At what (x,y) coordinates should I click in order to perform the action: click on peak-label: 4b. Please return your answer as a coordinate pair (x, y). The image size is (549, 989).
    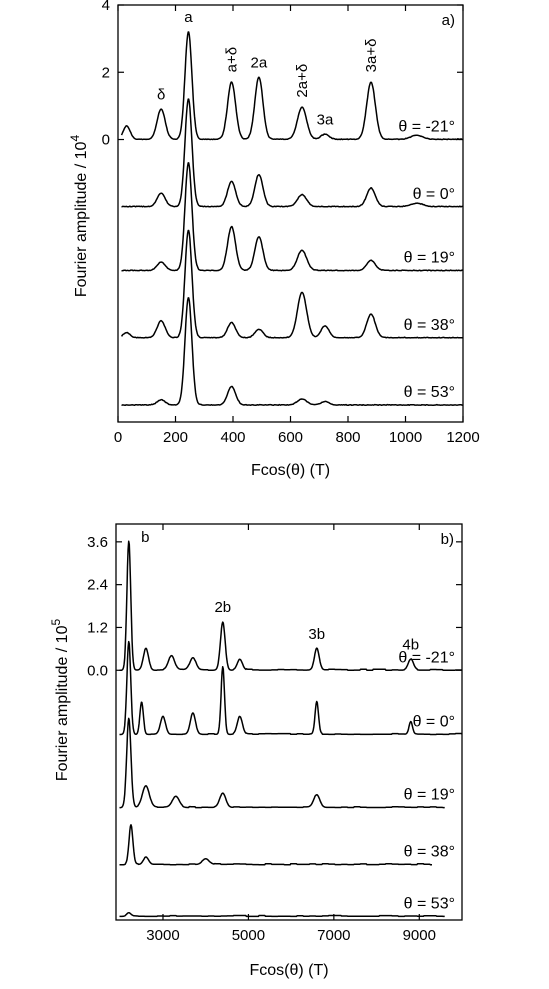
    Looking at the image, I should click on (410, 645).